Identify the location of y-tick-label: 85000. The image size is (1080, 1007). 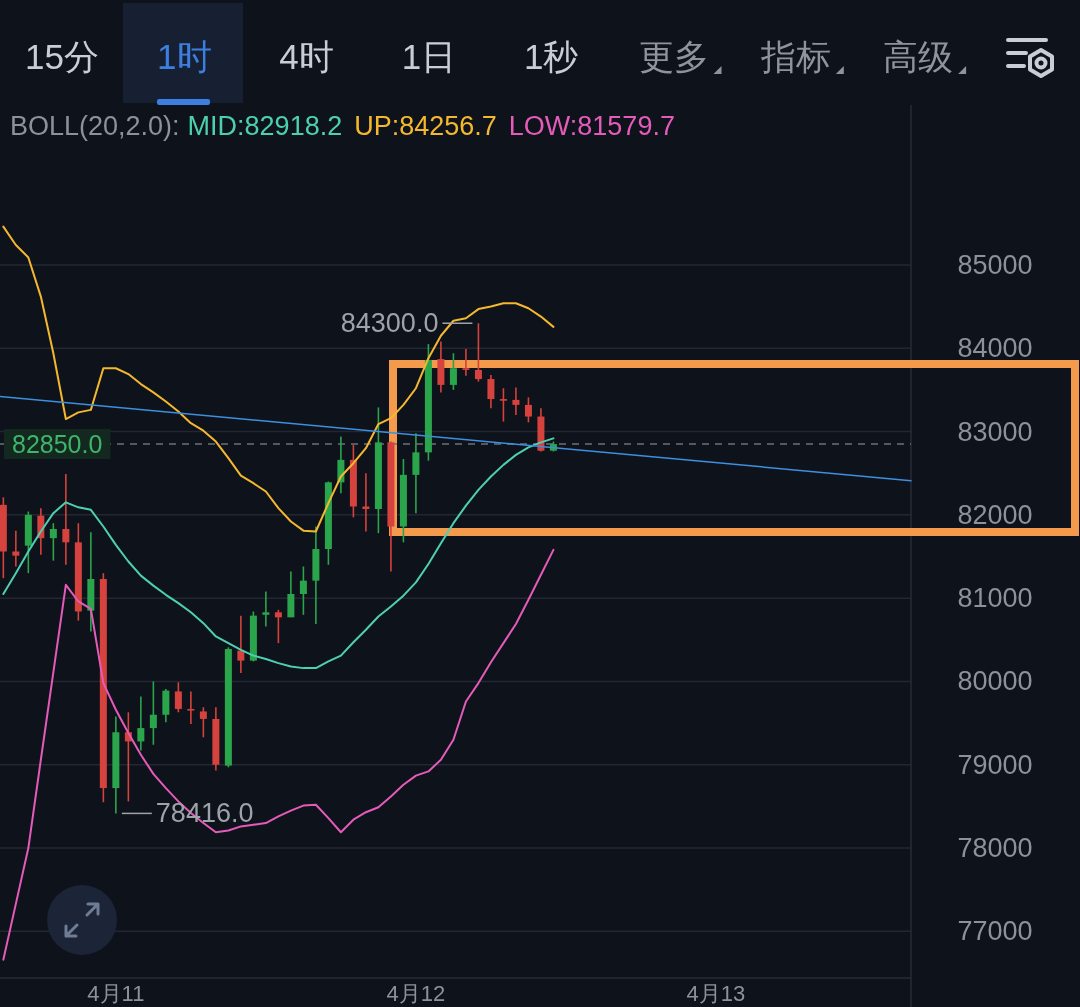
(995, 264).